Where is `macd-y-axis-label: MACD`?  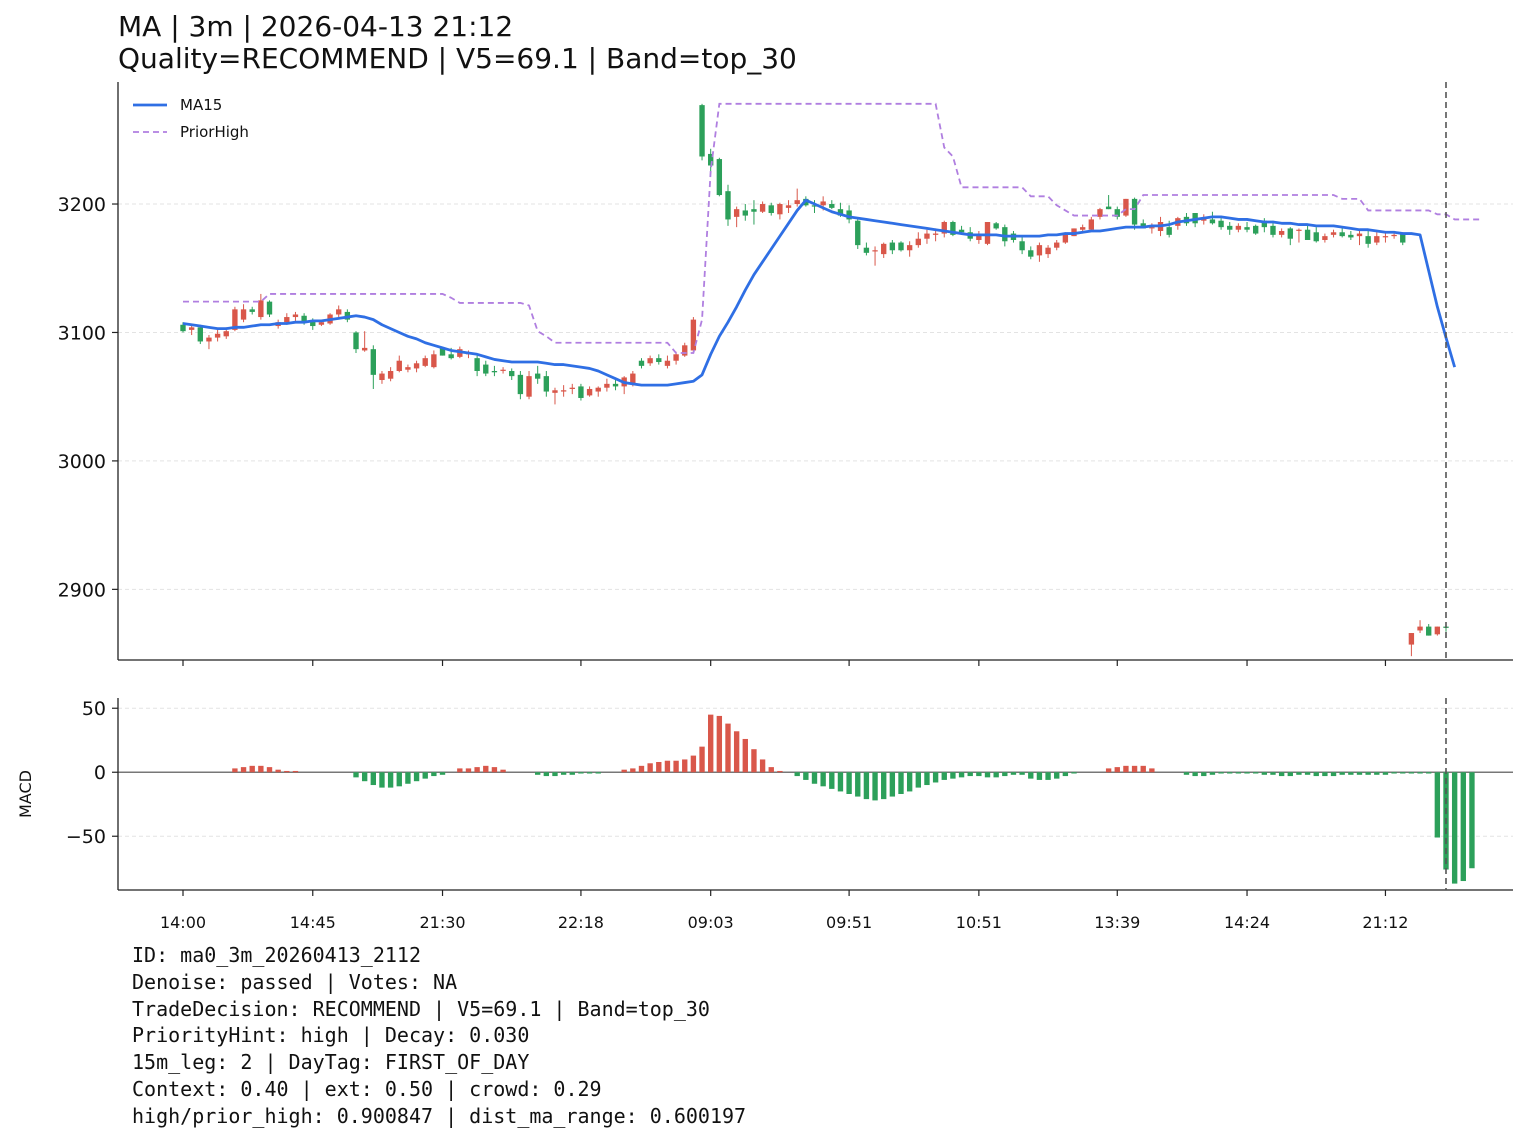
macd-y-axis-label: MACD is located at coordinates (25, 794).